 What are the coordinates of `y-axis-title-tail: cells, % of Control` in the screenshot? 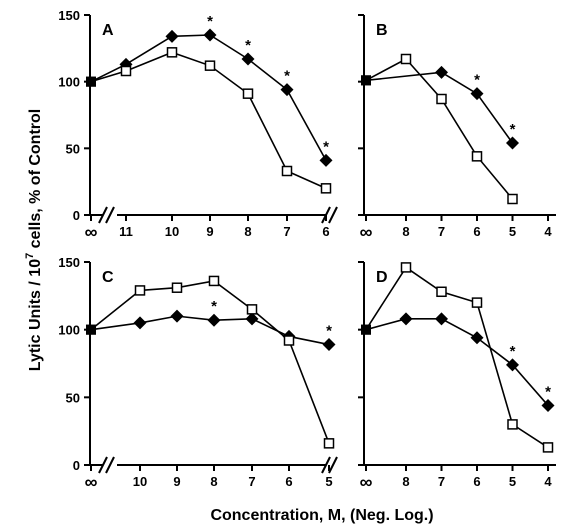 It's located at (35, 181).